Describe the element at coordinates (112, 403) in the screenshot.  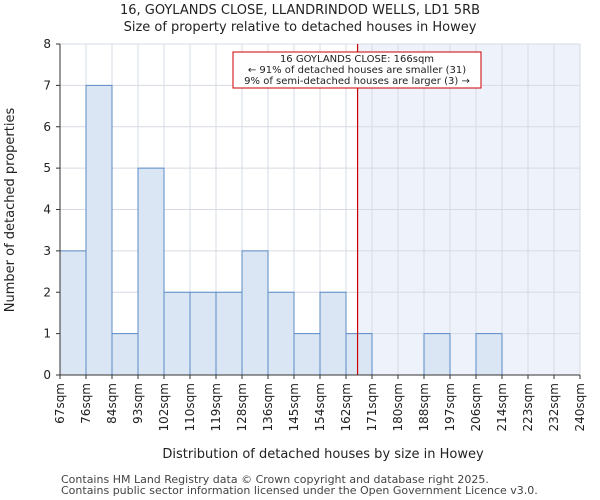
I see `x-tick-label: 84sqm` at that location.